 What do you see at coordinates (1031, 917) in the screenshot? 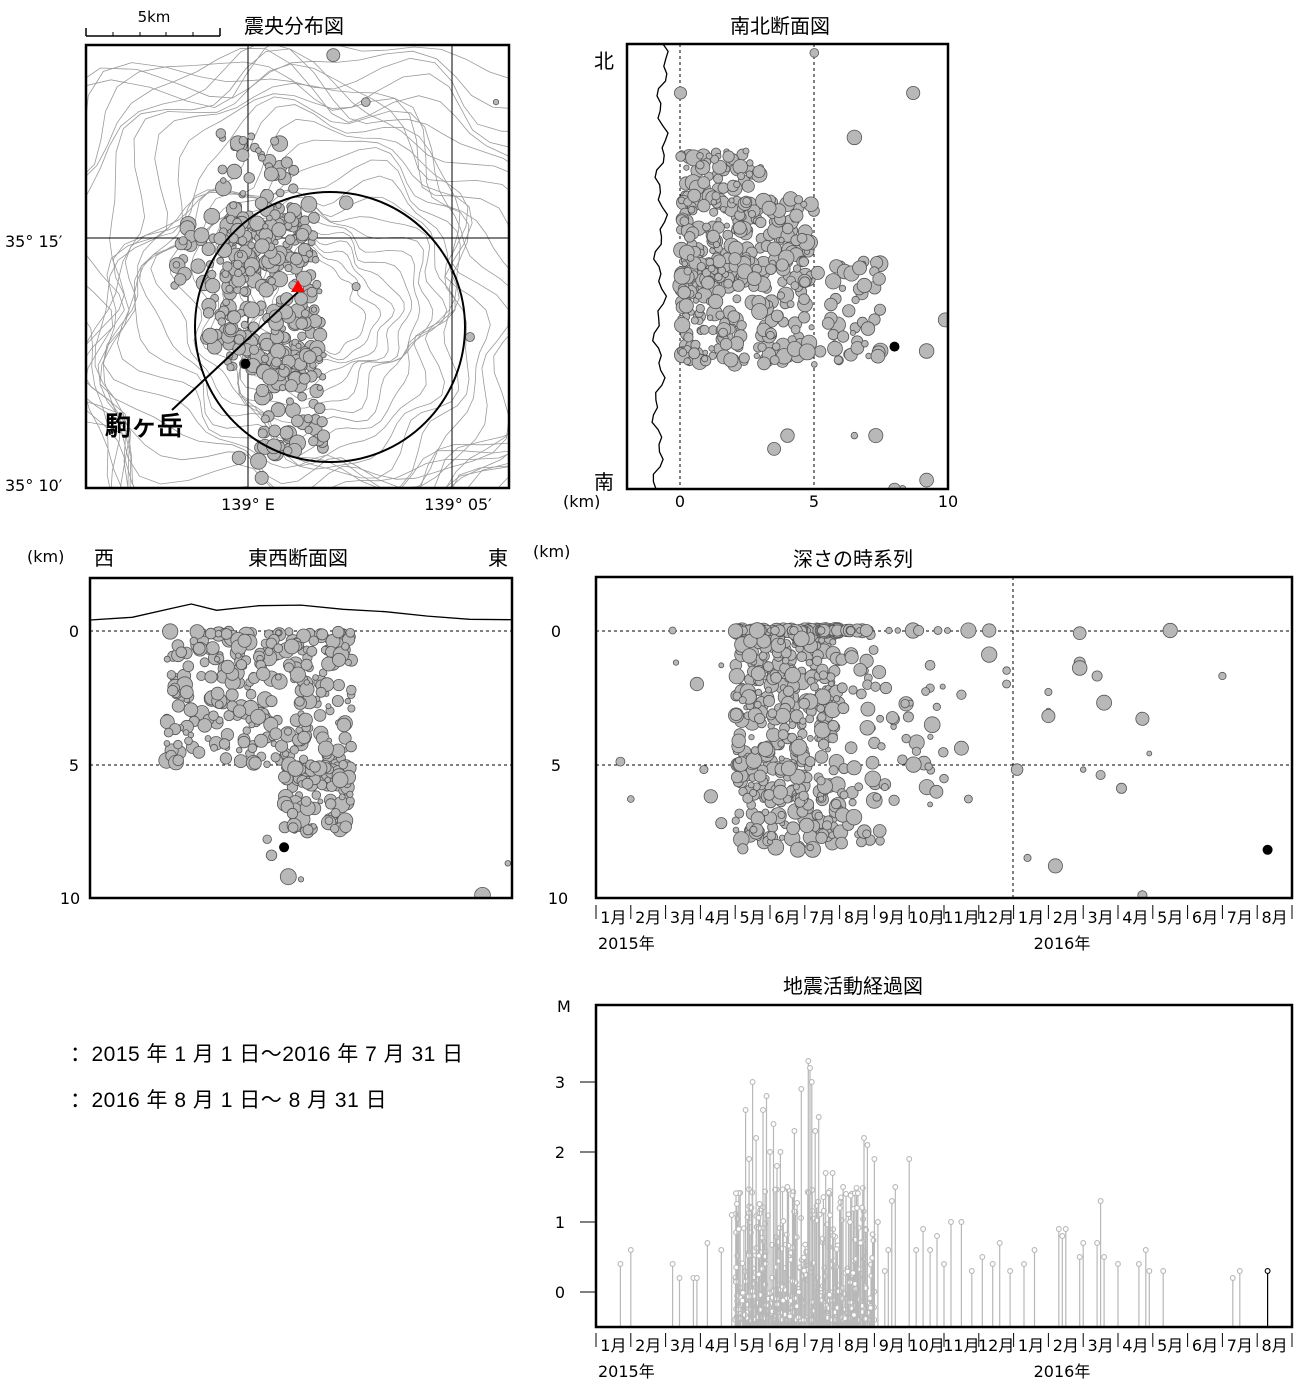
I see `depth-axis-month-label: 1月` at bounding box center [1031, 917].